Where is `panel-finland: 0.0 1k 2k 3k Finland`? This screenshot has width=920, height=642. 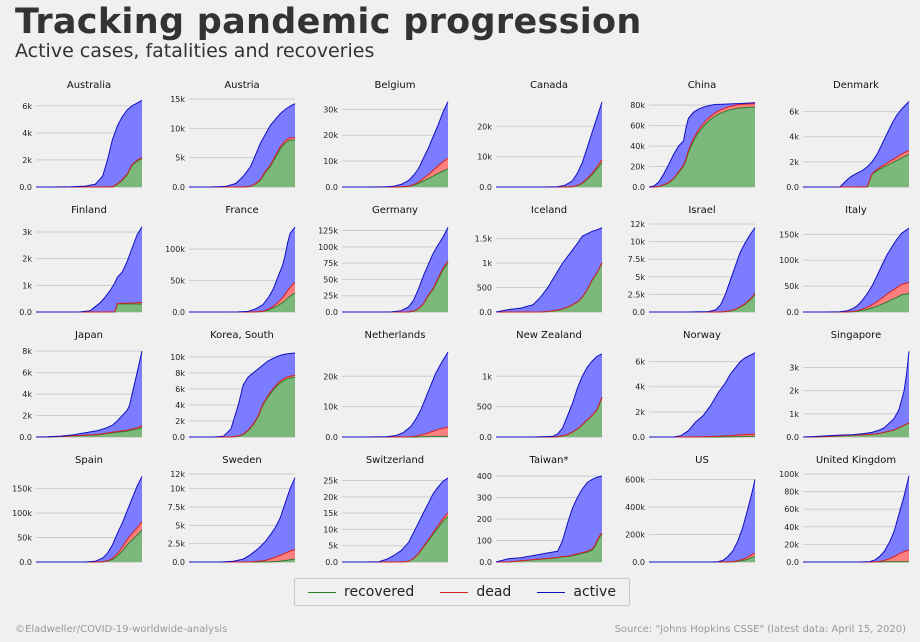
panel-finland: 0.0 1k 2k 3k Finland is located at coordinates (81, 261).